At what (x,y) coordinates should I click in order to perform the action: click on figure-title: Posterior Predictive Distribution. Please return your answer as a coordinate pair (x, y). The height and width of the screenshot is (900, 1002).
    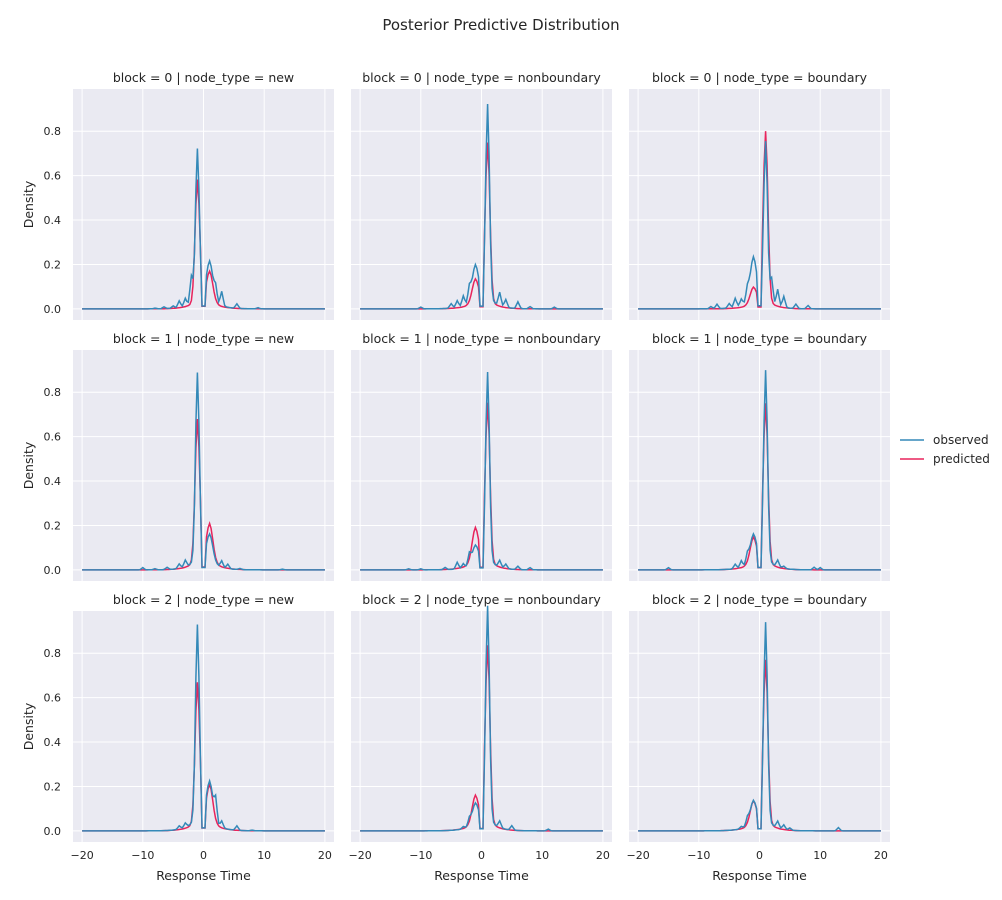
    Looking at the image, I should click on (500, 25).